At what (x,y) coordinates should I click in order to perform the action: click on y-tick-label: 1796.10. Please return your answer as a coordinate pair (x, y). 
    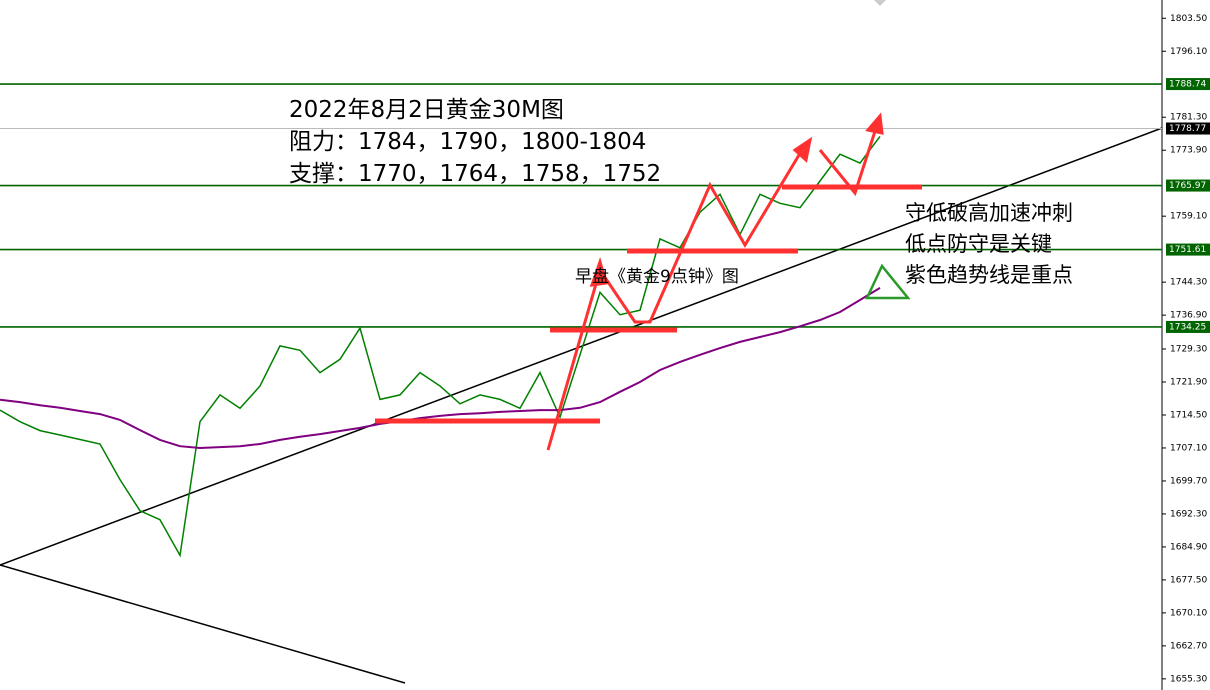
    Looking at the image, I should click on (1188, 52).